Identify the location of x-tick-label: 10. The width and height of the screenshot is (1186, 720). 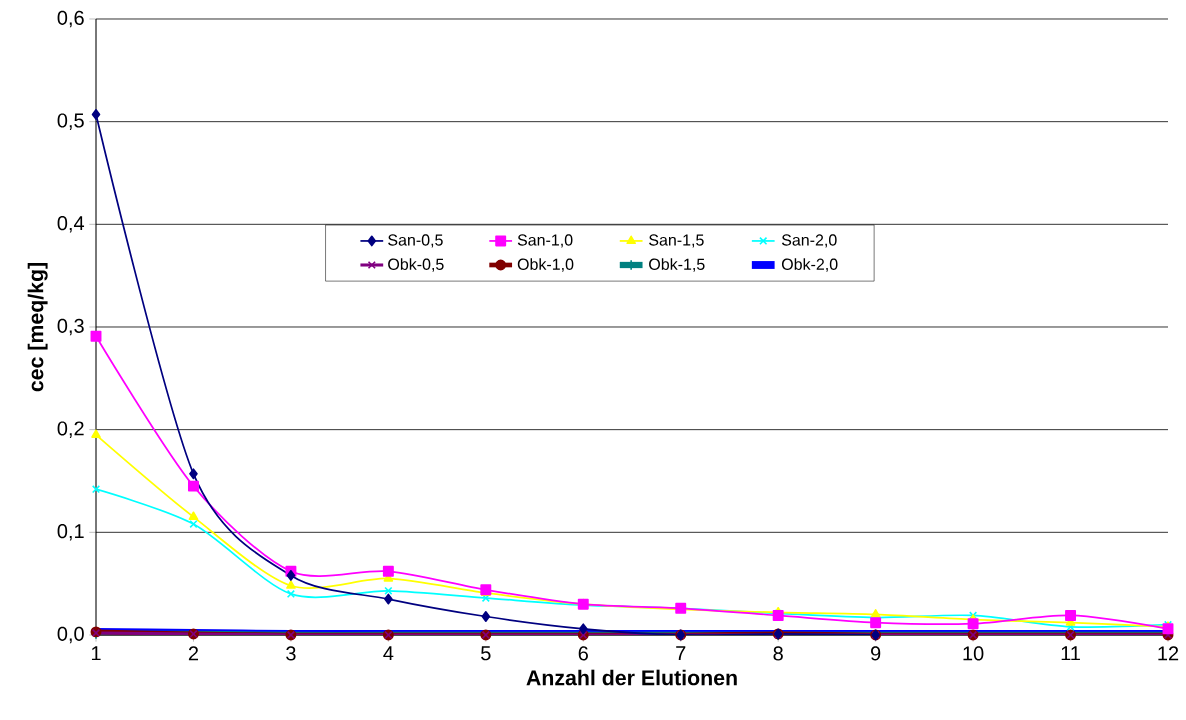
(973, 653).